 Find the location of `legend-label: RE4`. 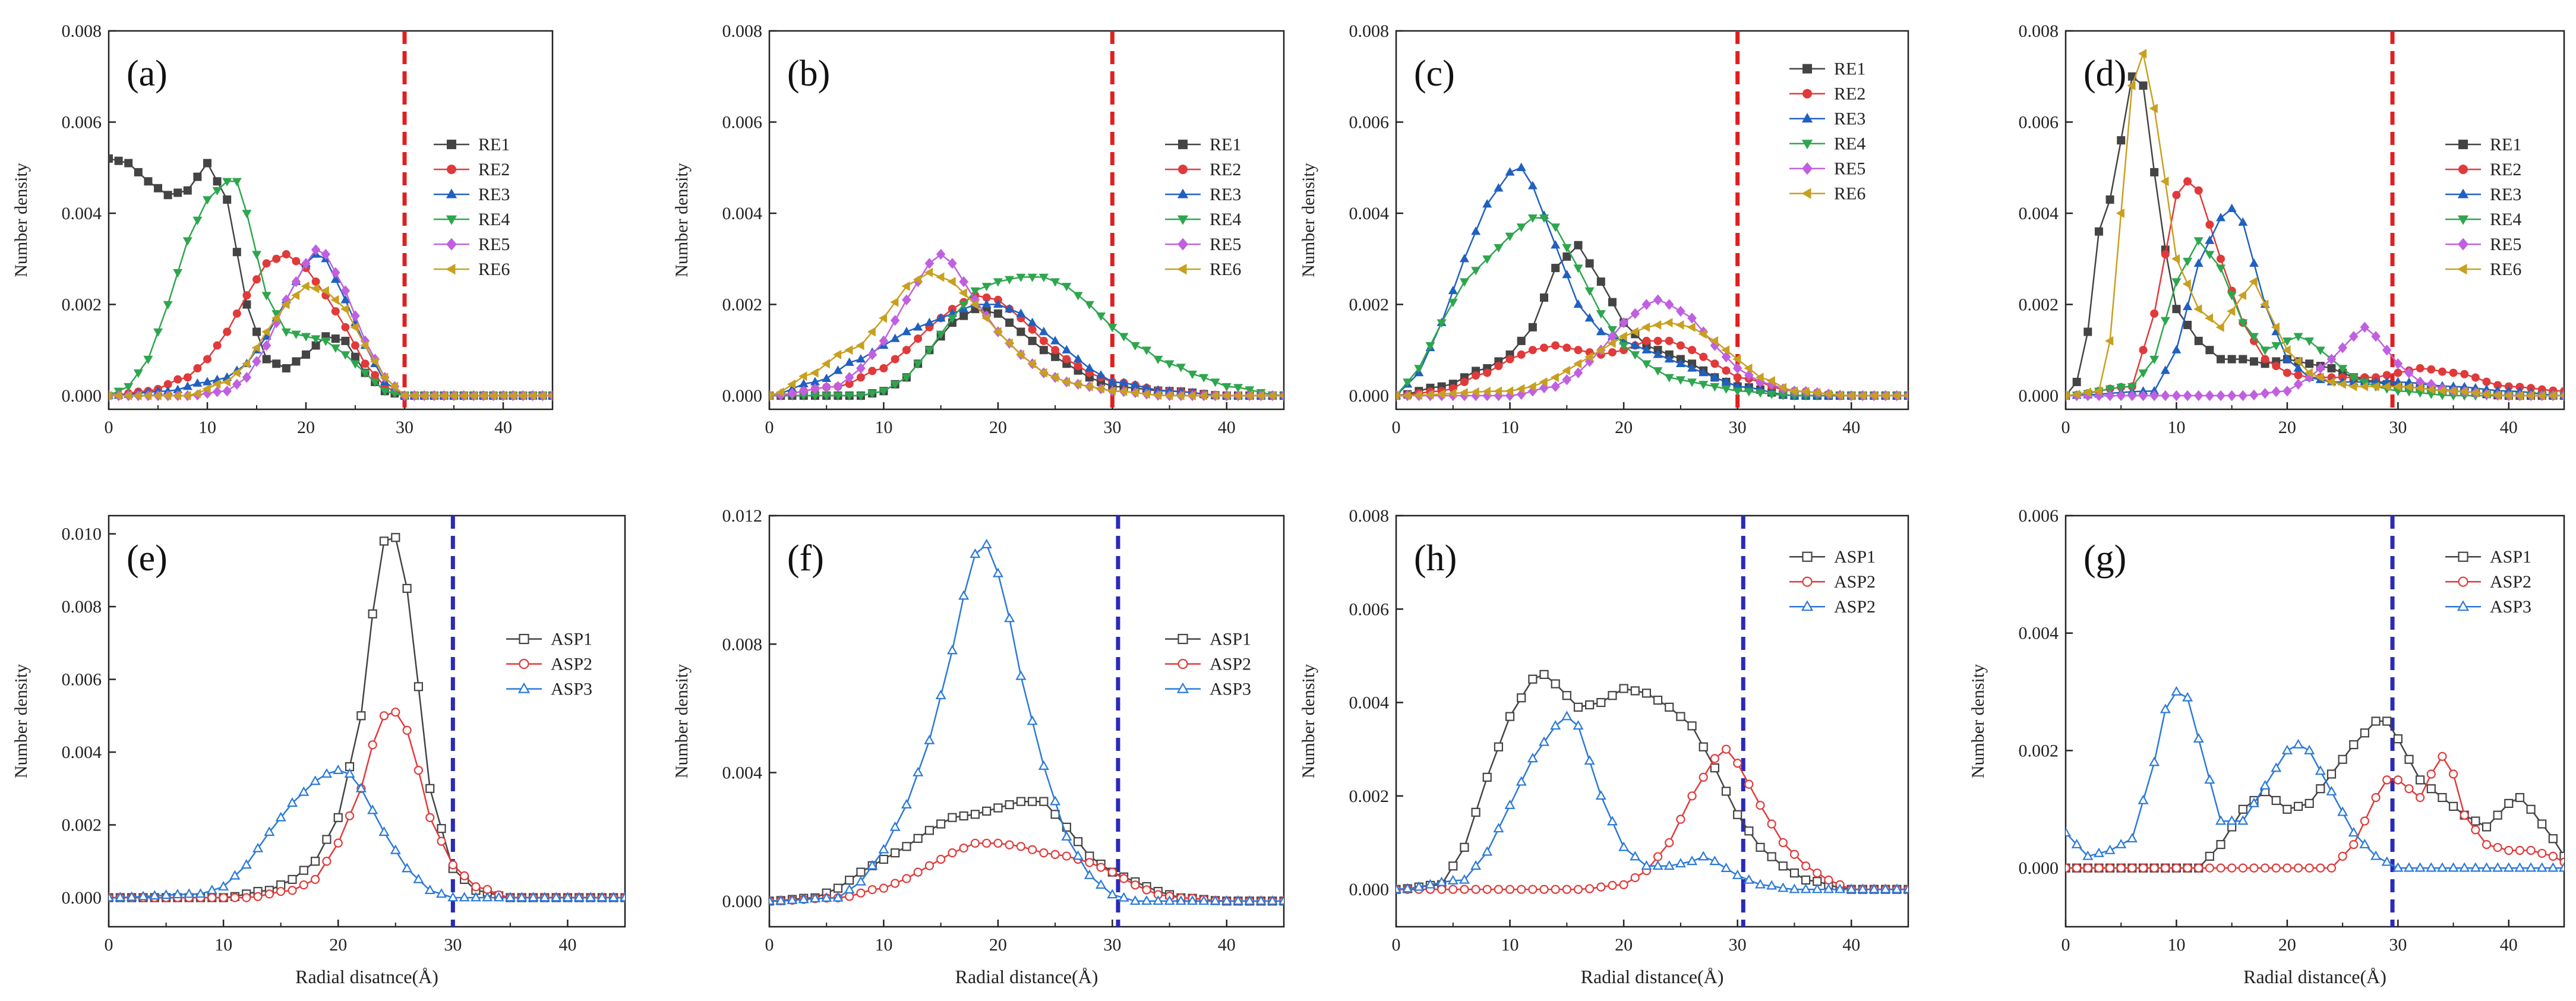

legend-label: RE4 is located at coordinates (1225, 219).